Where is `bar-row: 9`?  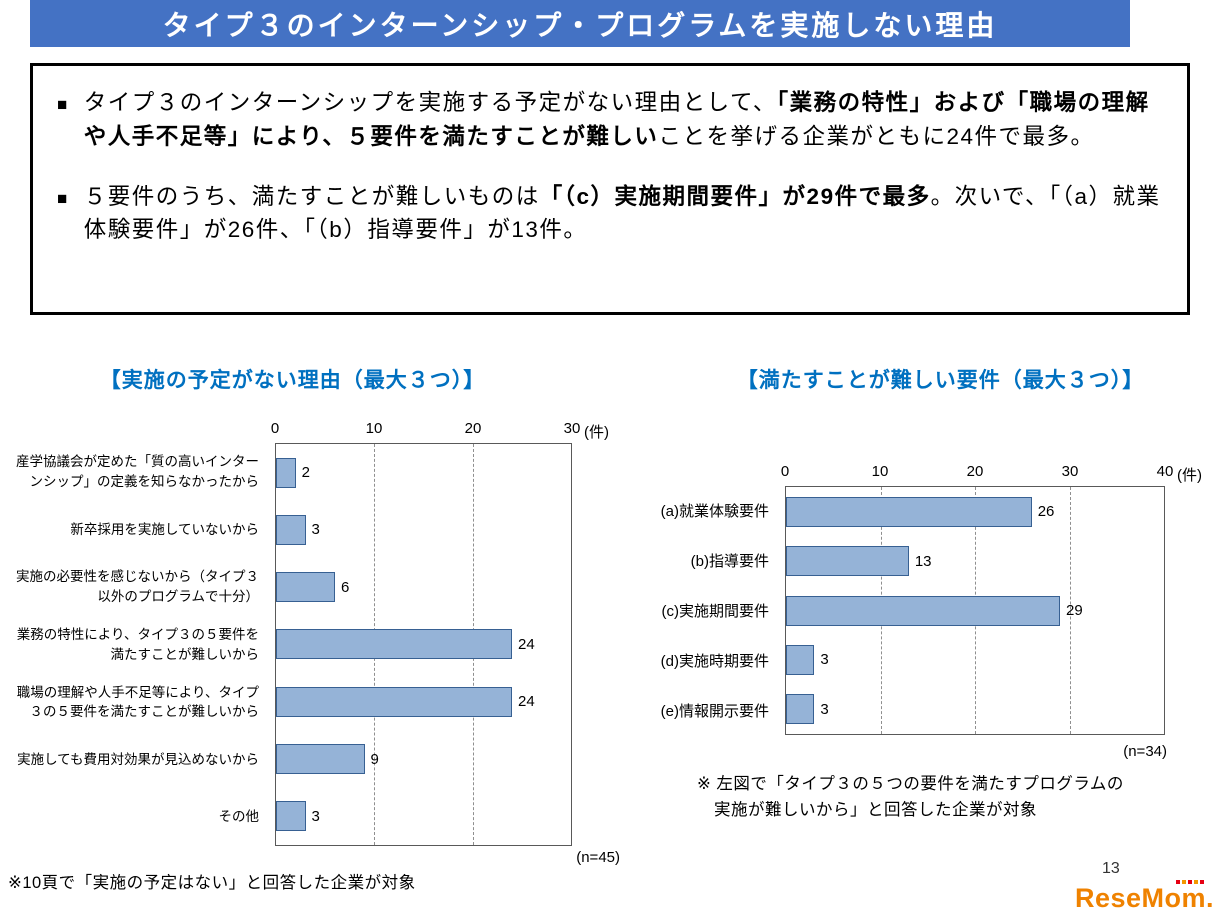 bar-row: 9 is located at coordinates (423, 758).